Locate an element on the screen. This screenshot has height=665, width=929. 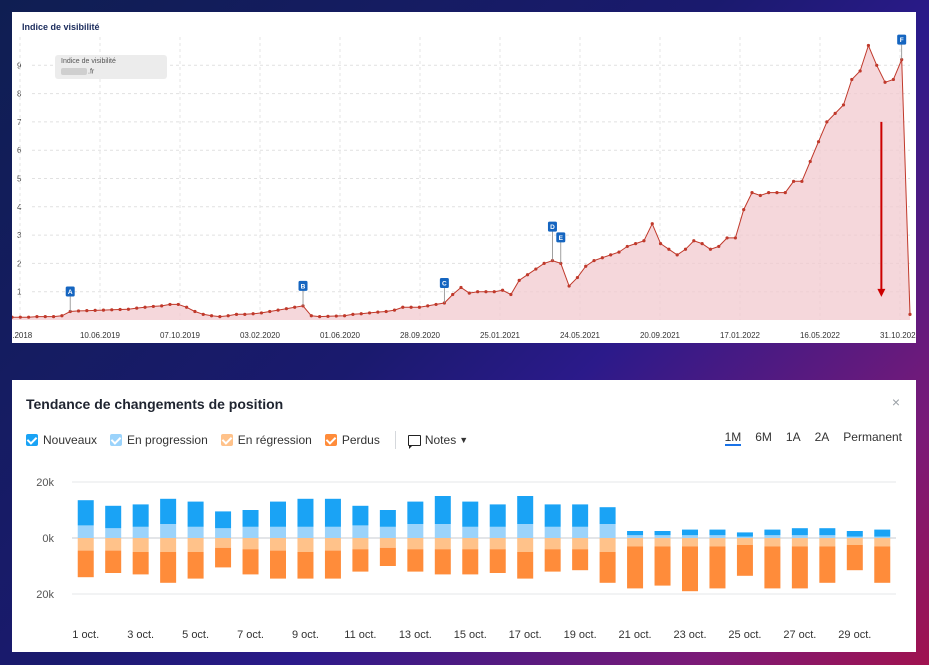
x-tick-label: 07.10.2019 is located at coordinates (180, 335).